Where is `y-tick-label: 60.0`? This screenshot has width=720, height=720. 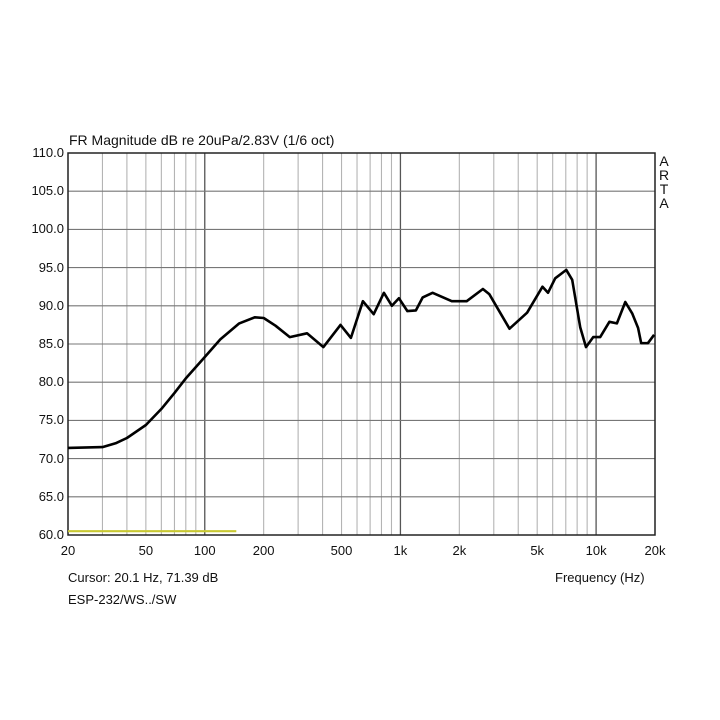 y-tick-label: 60.0 is located at coordinates (51, 534).